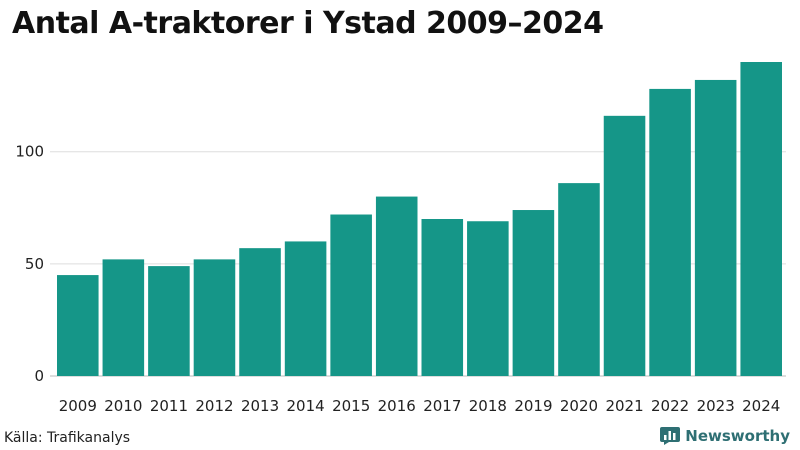 Image resolution: width=800 pixels, height=450 pixels. I want to click on x-tick-label: 2023, so click(716, 406).